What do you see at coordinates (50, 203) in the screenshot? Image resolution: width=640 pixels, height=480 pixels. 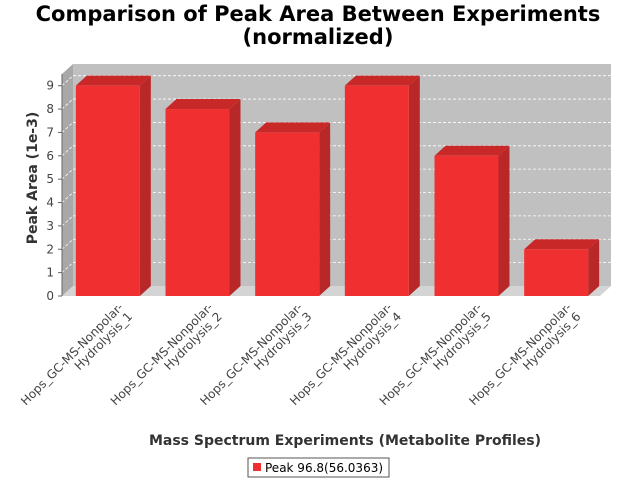 I see `y-tick-label: 4` at bounding box center [50, 203].